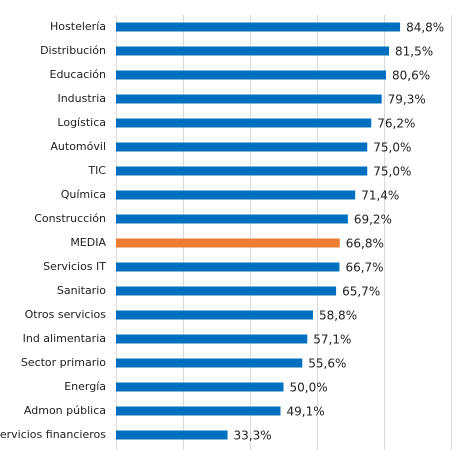 The height and width of the screenshot is (450, 473). I want to click on y-tick-label: Admon pública, so click(65, 410).